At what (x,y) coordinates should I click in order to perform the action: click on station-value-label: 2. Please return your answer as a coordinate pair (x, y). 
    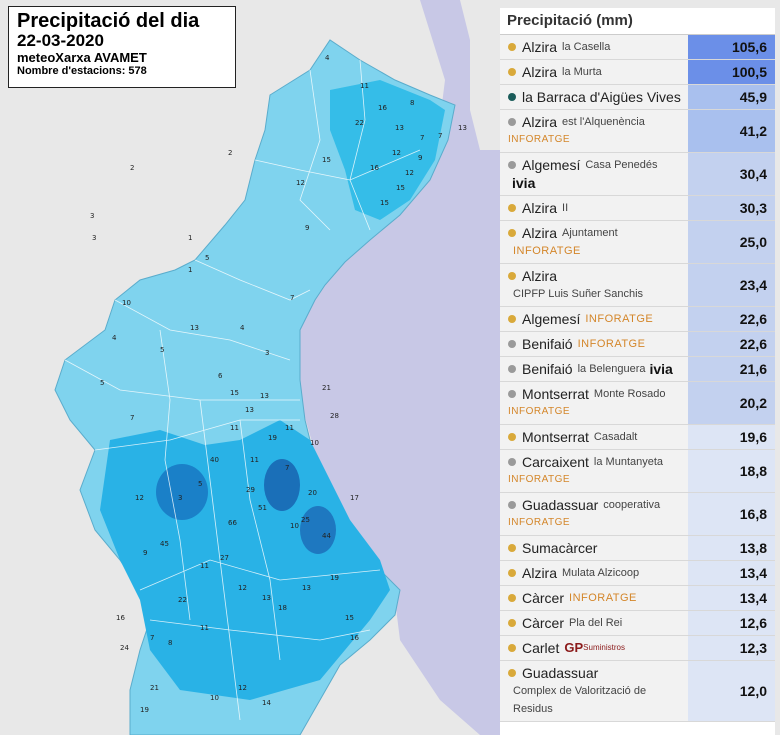
    Looking at the image, I should click on (132, 168).